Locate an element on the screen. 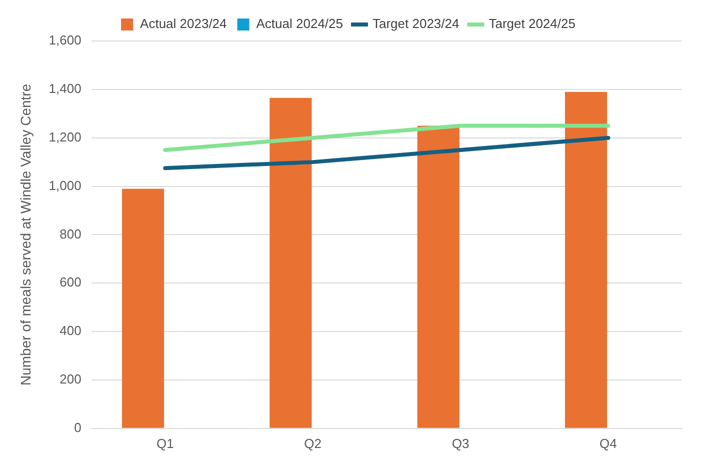  y-tick-label: 400 is located at coordinates (71, 330).